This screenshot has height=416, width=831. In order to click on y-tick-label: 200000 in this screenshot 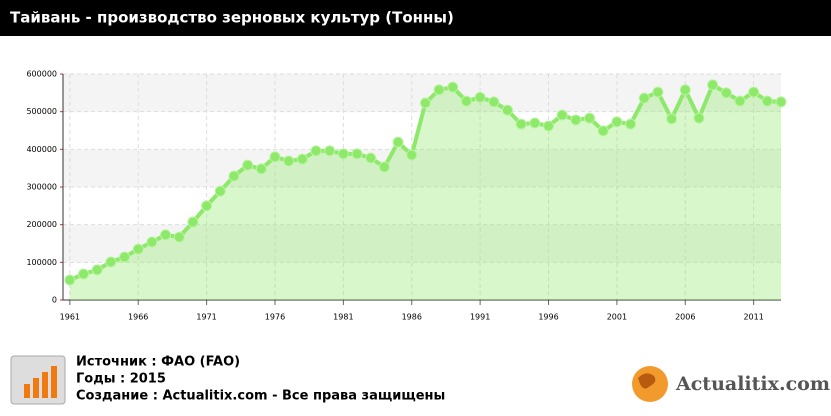, I will do `click(41, 224)`.